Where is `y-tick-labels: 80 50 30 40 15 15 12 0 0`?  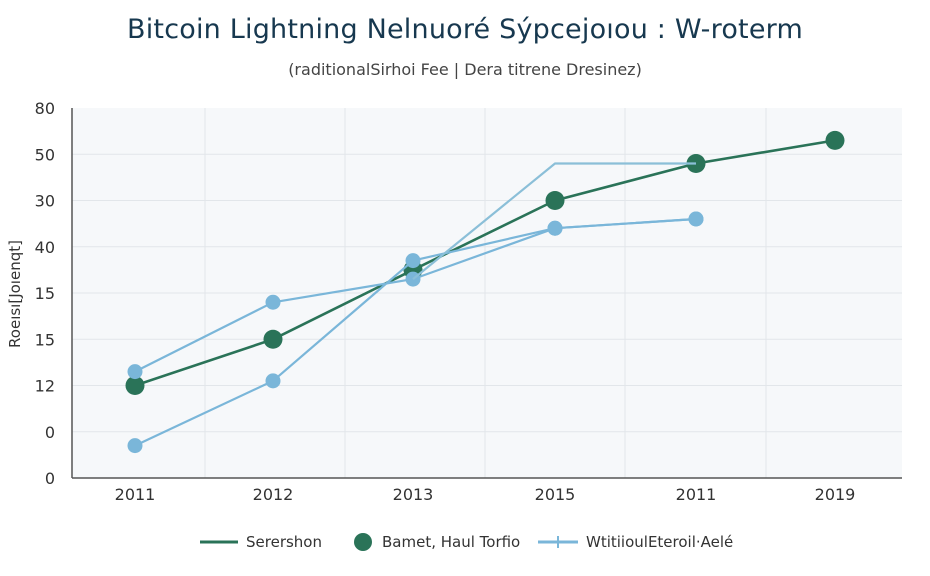 y-tick-labels: 80 50 30 40 15 15 12 0 0 is located at coordinates (45, 293).